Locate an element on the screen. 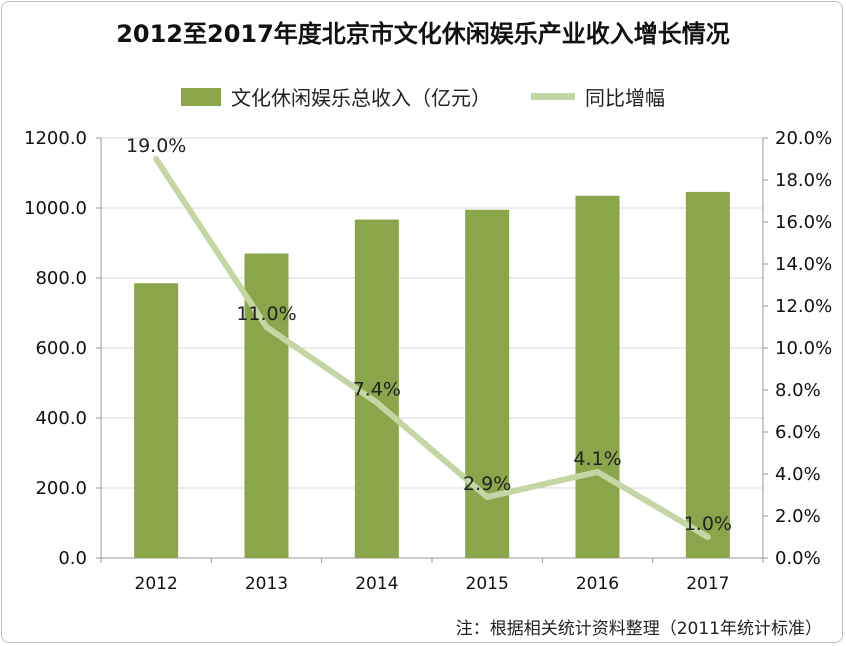 The width and height of the screenshot is (846, 646). y-tick-label: 1000.0 is located at coordinates (55, 208).